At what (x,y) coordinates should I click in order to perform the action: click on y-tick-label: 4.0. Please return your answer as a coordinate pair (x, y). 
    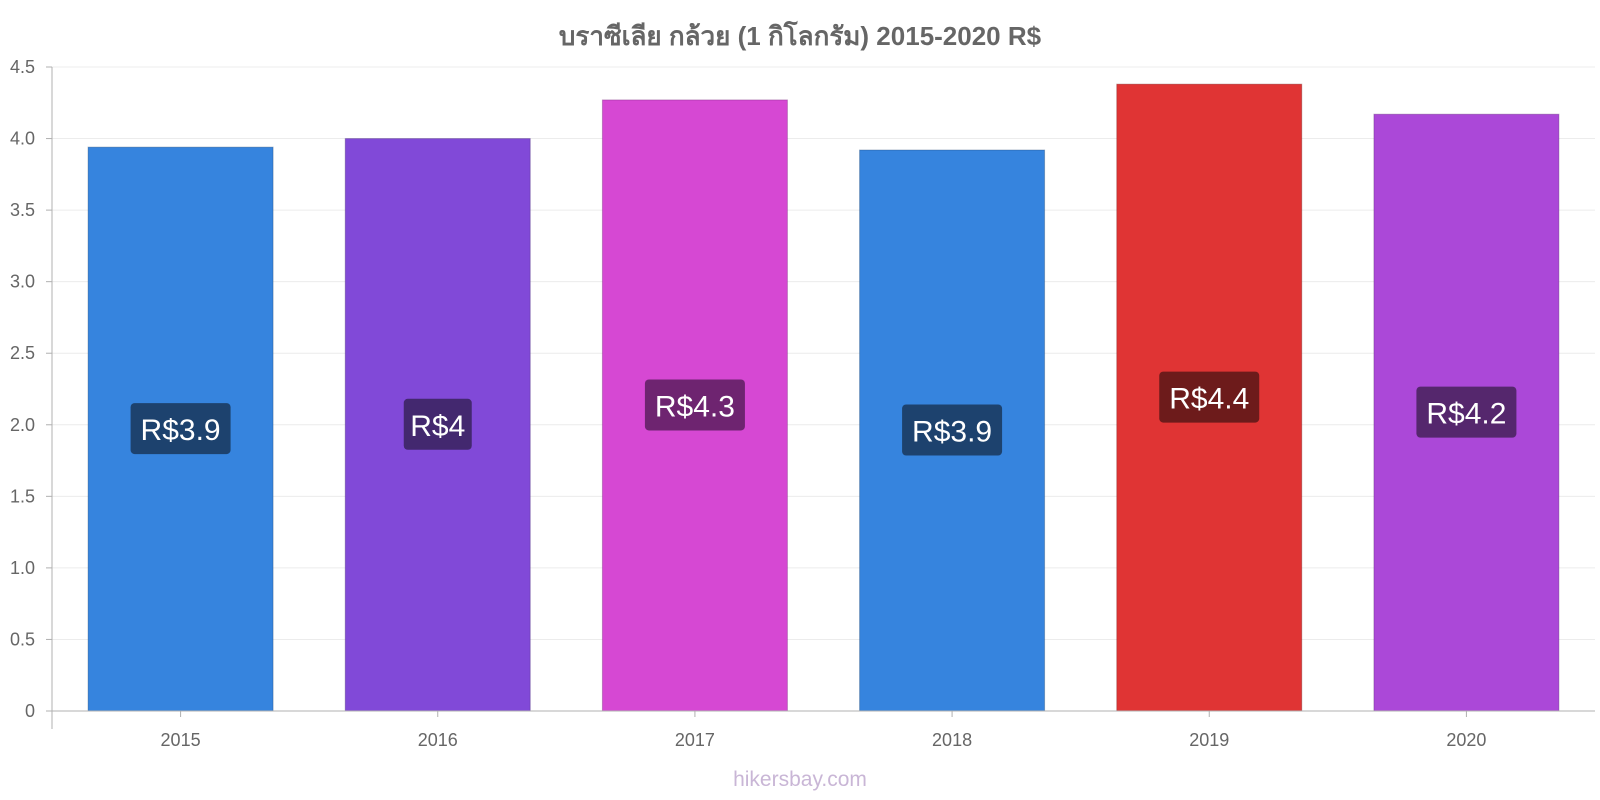
    Looking at the image, I should click on (22, 139).